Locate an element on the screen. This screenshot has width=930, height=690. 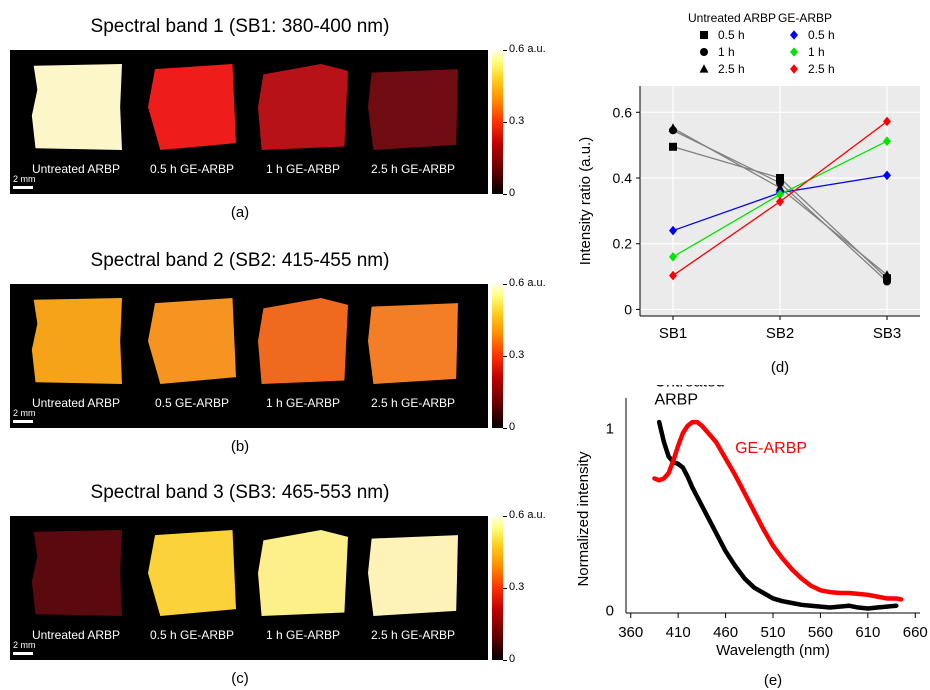
x-tick-label: 460 is located at coordinates (725, 632).